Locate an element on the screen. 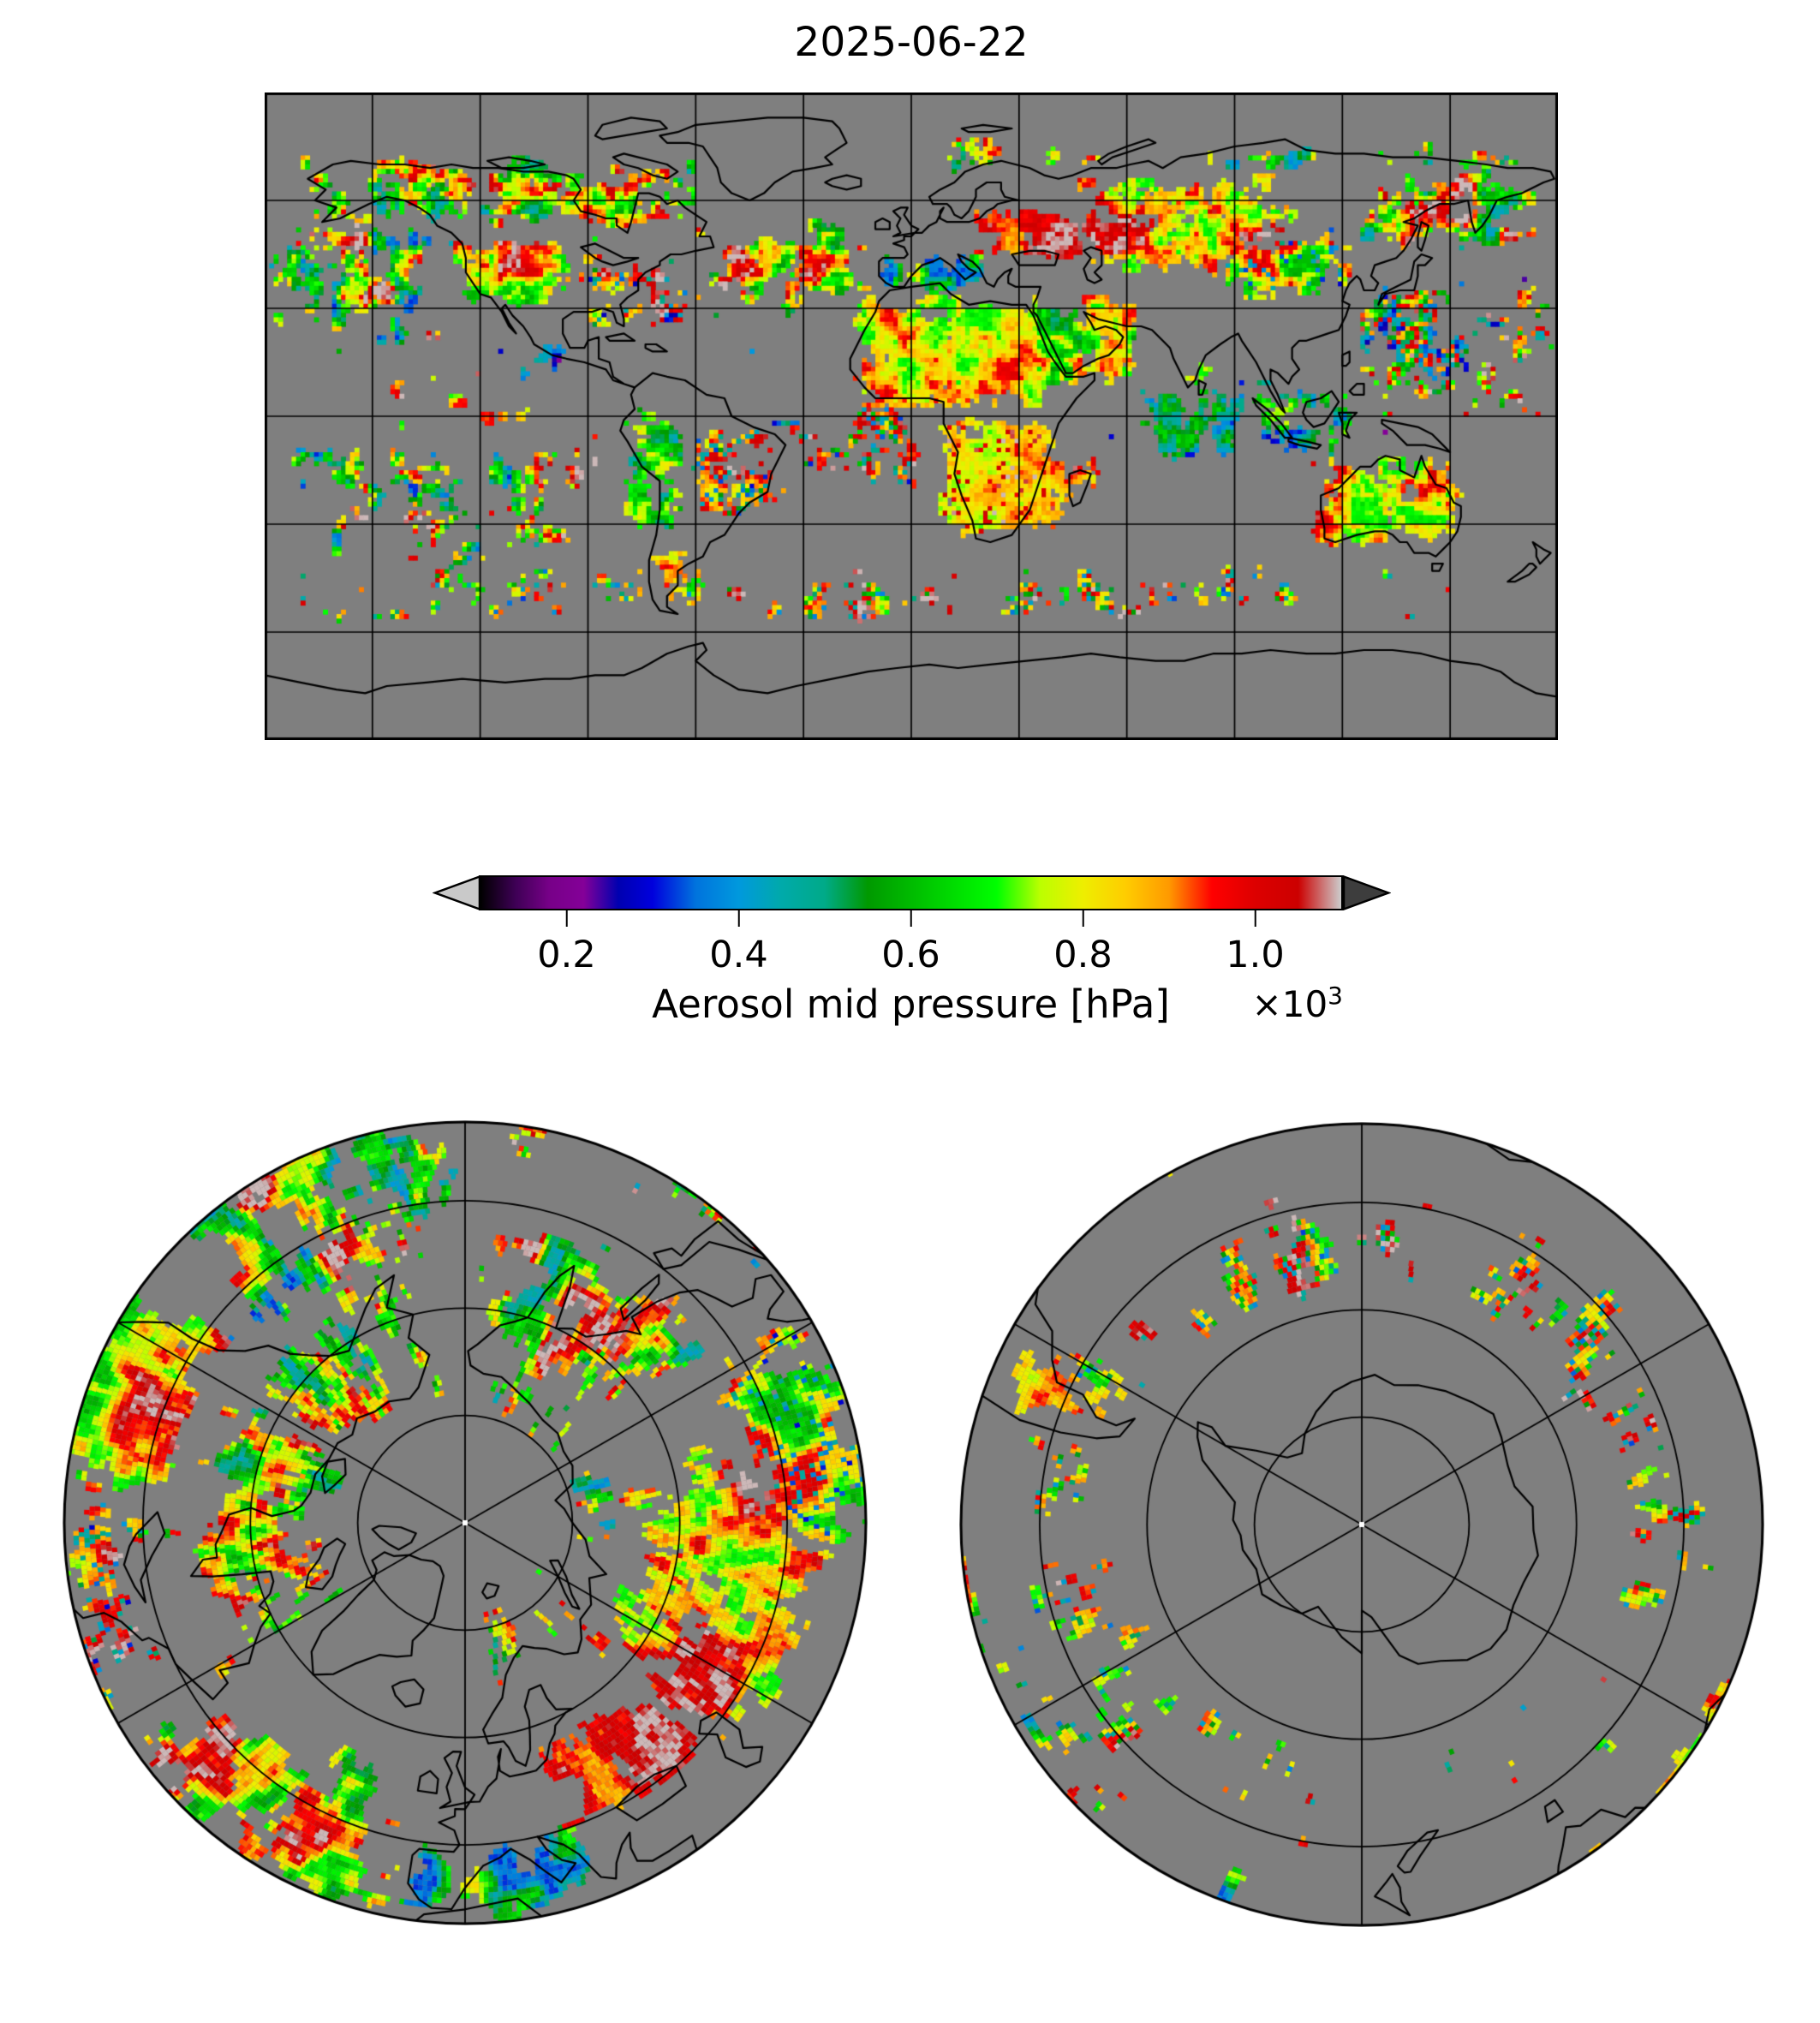 The image size is (1820, 2023). tick-label: 1.0 is located at coordinates (1255, 955).